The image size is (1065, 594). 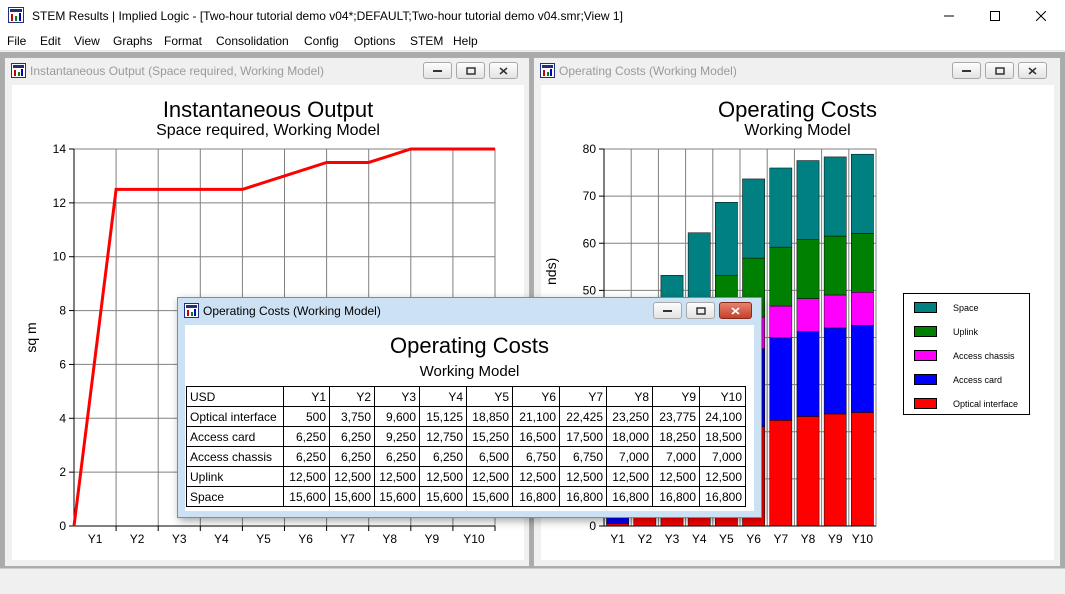 What do you see at coordinates (235, 496) in the screenshot?
I see `row-header: Space` at bounding box center [235, 496].